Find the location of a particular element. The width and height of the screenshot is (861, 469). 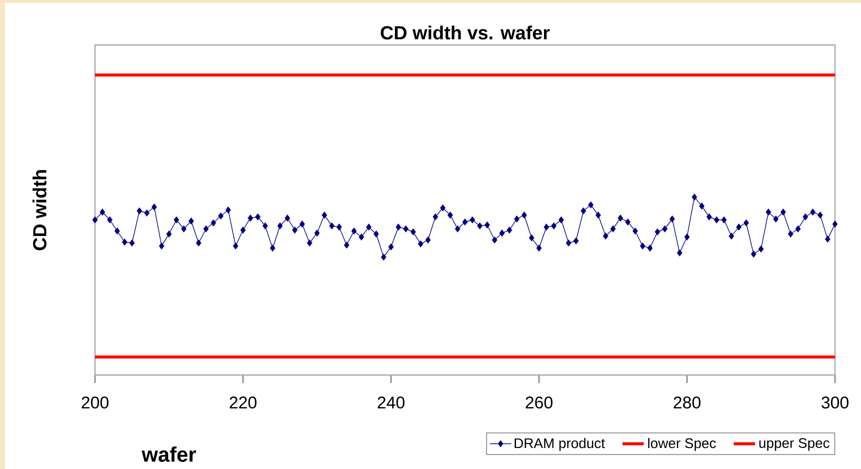

x-tick-label: 240 is located at coordinates (391, 402).